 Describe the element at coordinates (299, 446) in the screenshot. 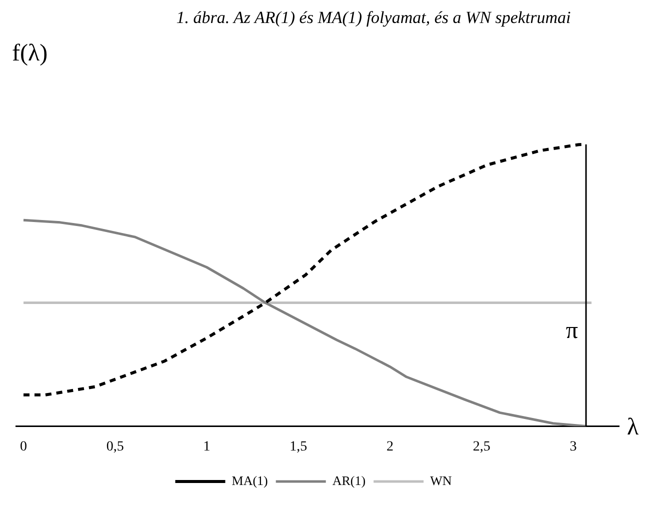

I see `x-tick-label: 1,5` at that location.